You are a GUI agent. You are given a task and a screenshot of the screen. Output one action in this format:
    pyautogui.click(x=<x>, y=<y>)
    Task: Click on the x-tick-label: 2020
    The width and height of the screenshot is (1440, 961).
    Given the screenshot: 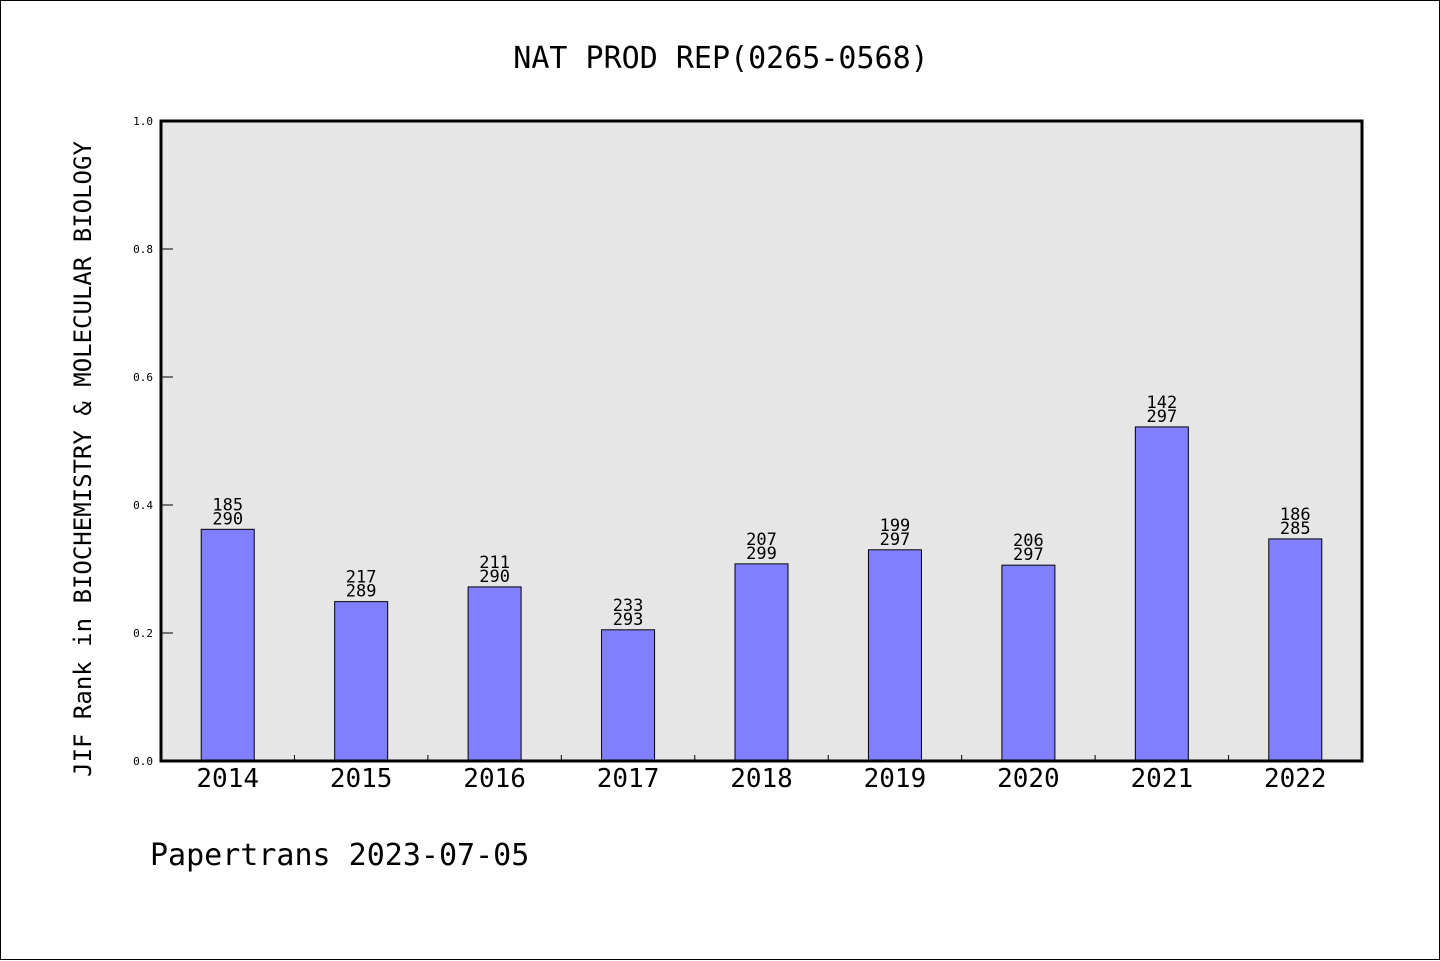 What is the action you would take?
    pyautogui.click(x=1028, y=779)
    